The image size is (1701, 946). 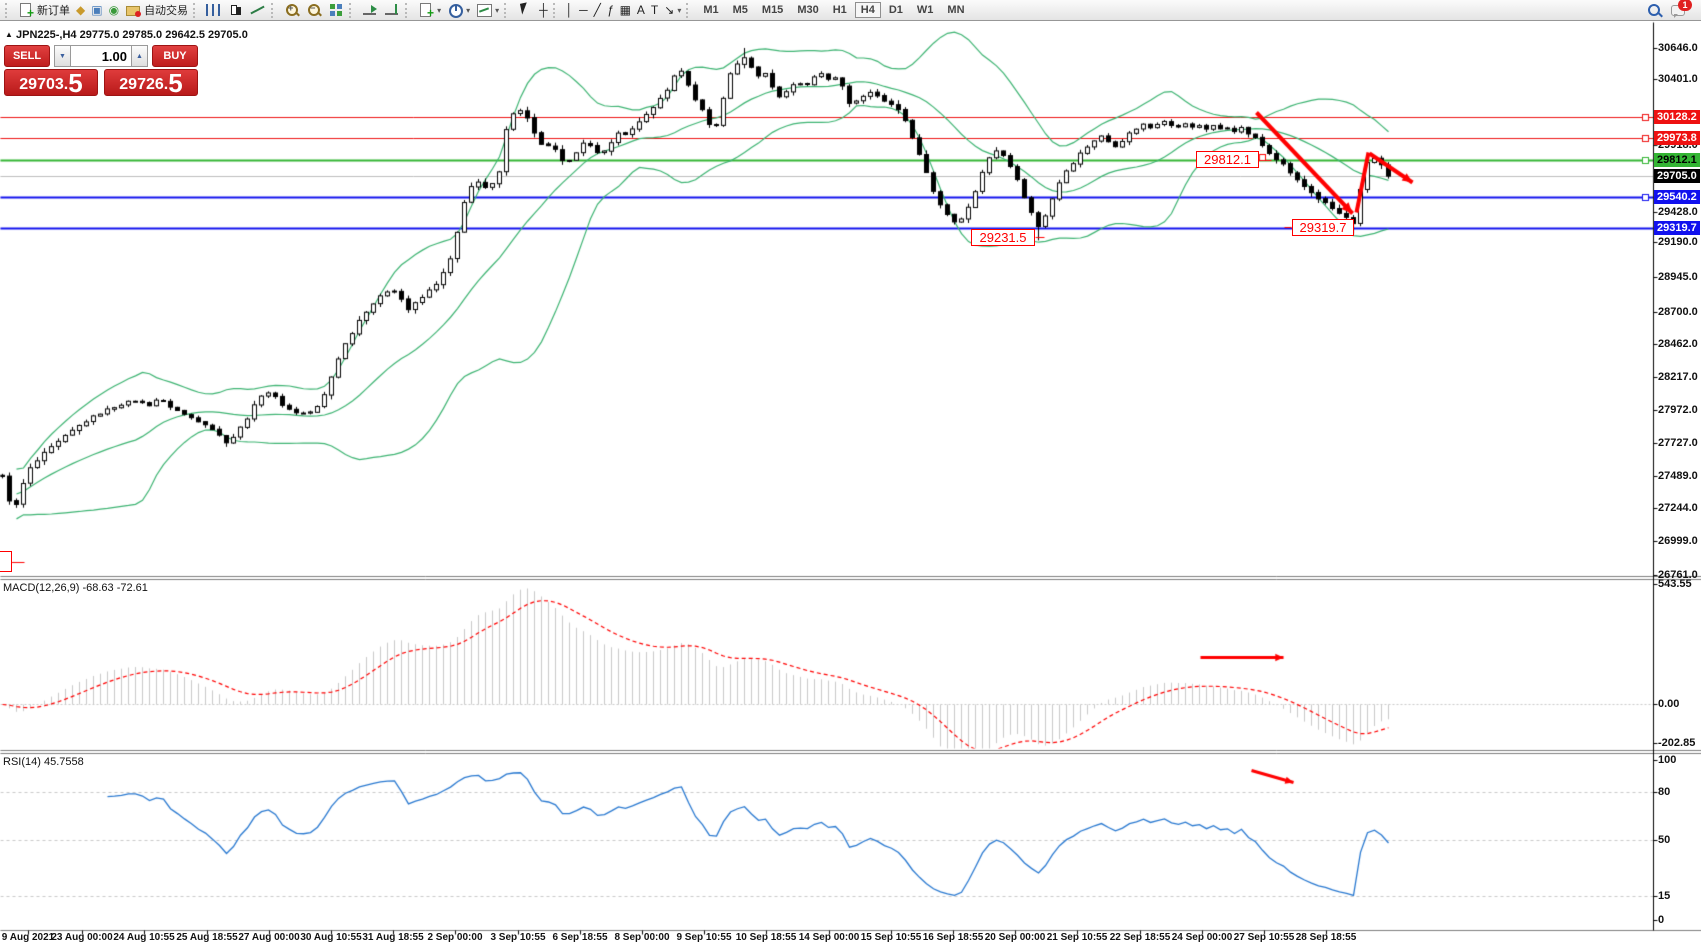 I want to click on price-tick-label: 26761.0, so click(x=1678, y=575).